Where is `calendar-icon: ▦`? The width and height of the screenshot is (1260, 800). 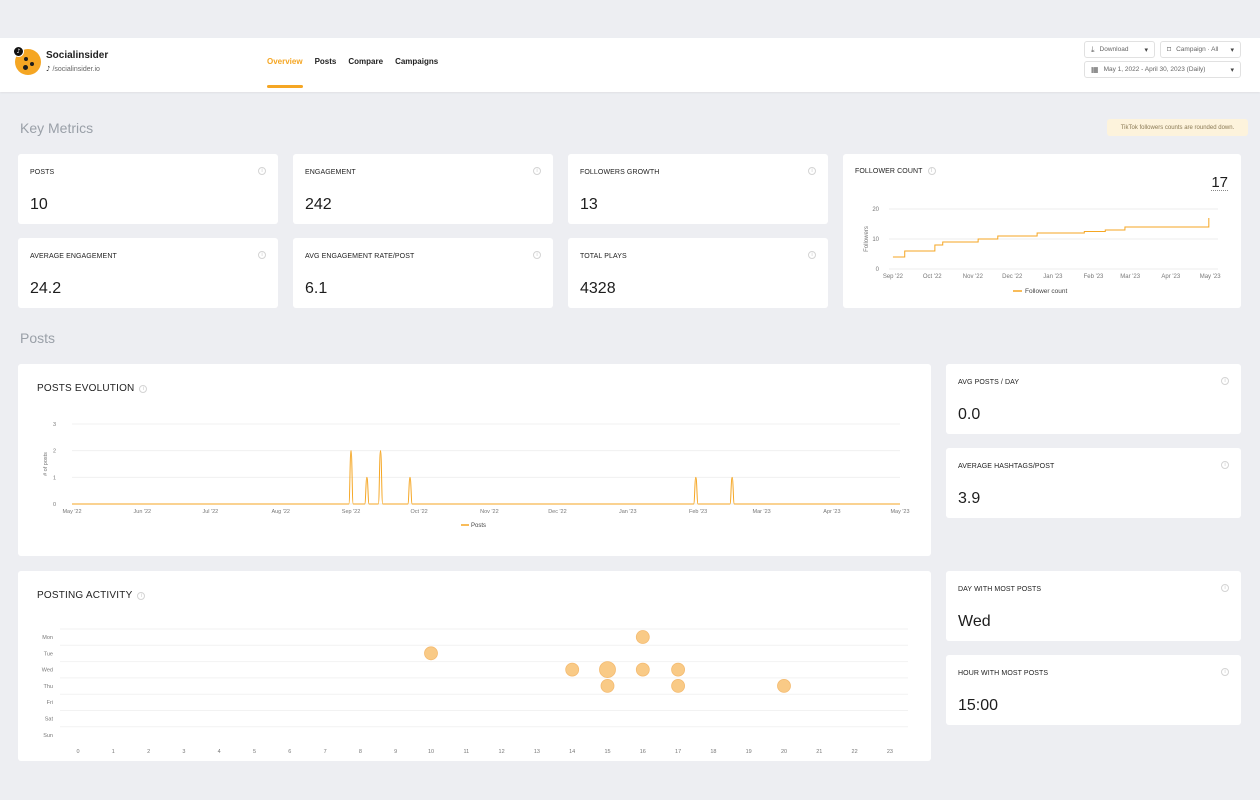 calendar-icon: ▦ is located at coordinates (1095, 69).